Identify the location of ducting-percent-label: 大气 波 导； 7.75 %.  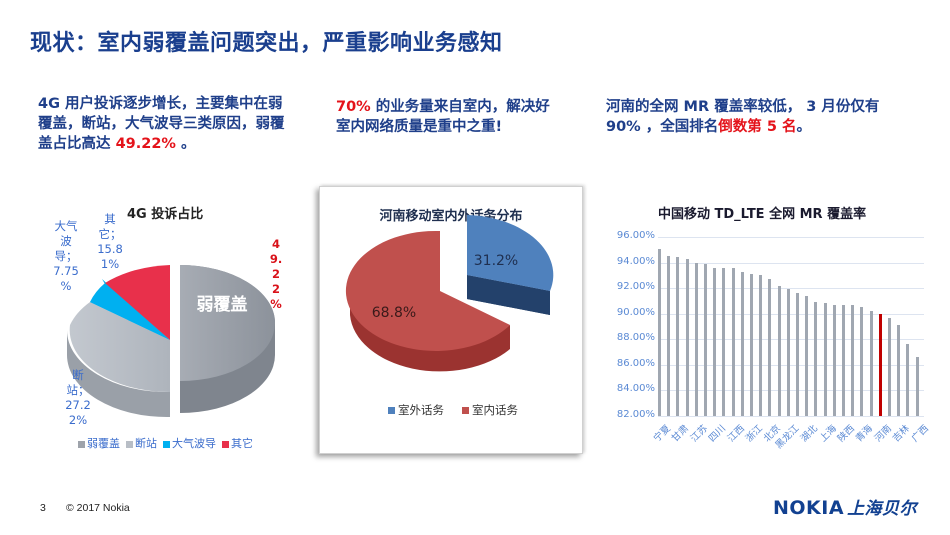
(66, 256).